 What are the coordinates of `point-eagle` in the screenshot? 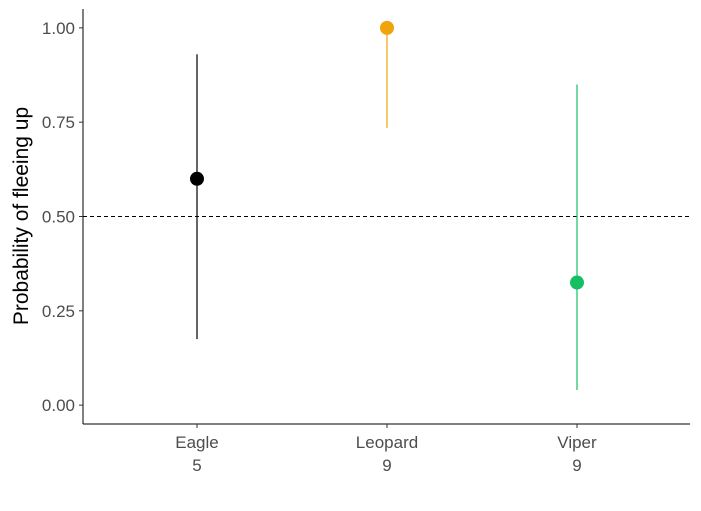 It's located at (197, 178).